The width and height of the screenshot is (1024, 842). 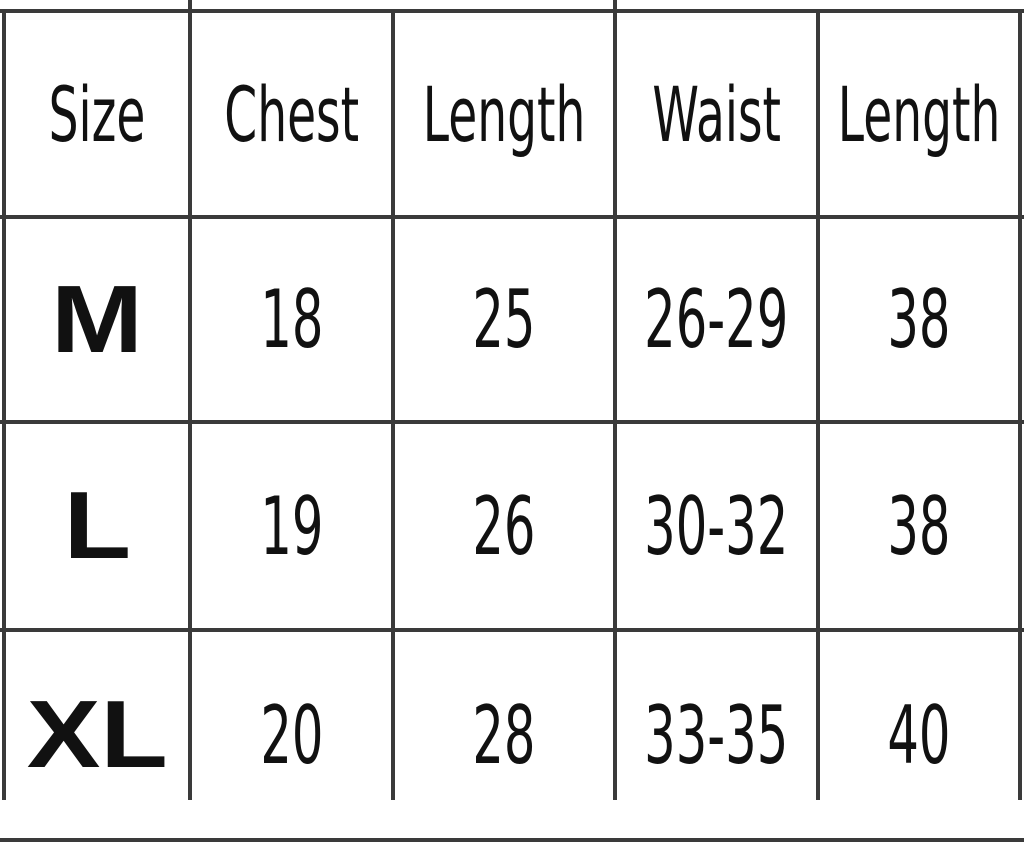 I want to click on value-cell-text: 25, so click(x=504, y=319).